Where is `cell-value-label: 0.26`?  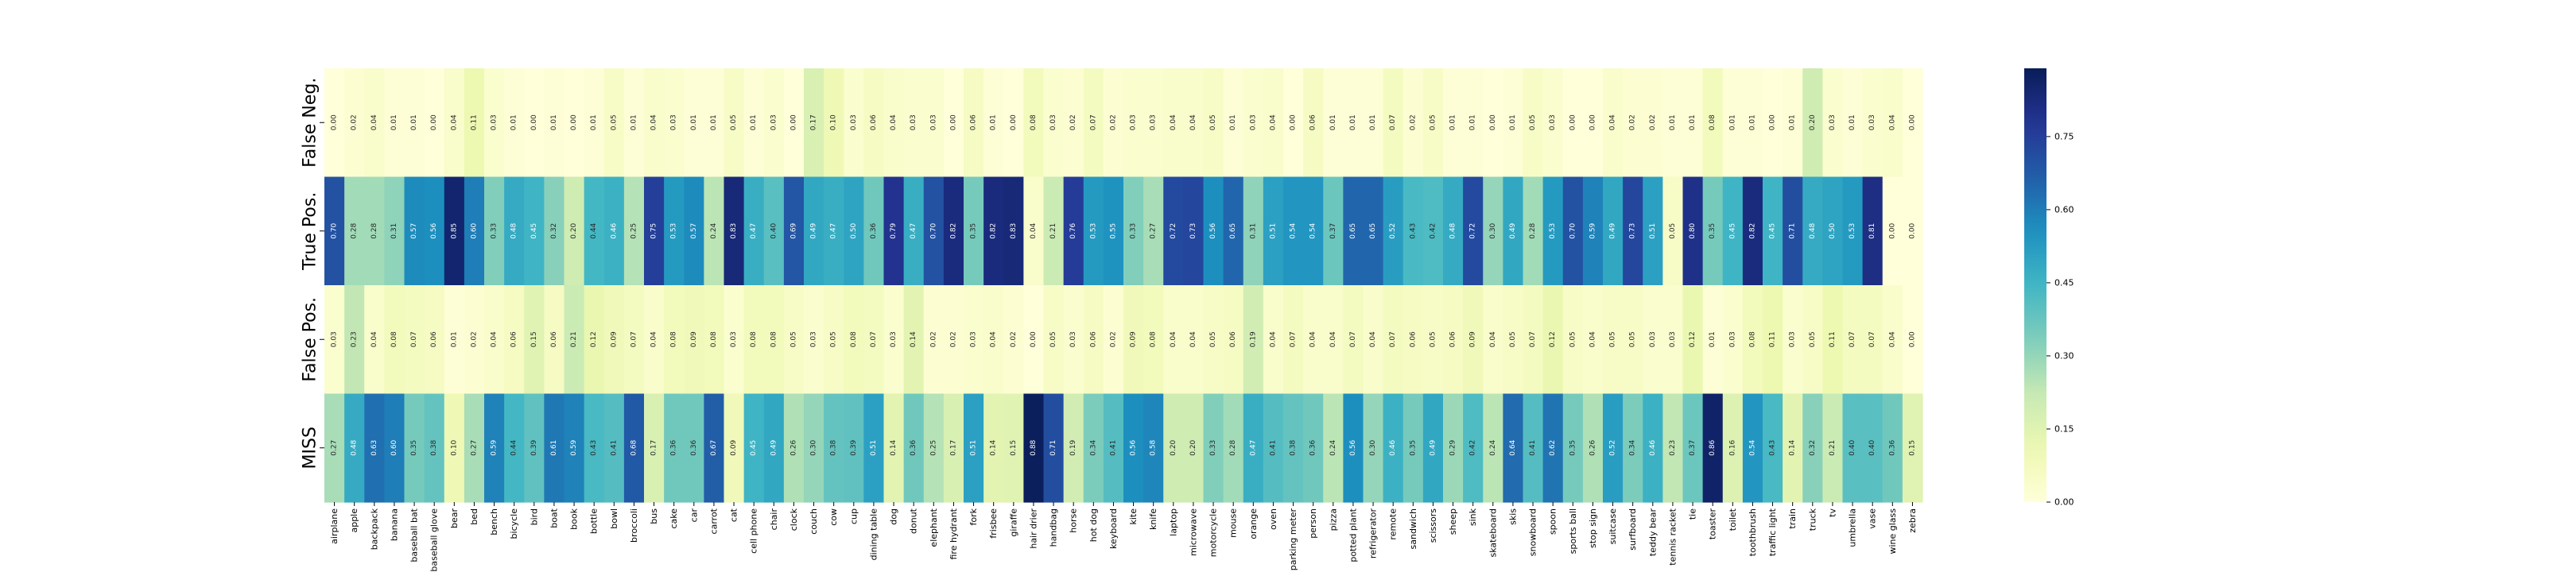
cell-value-label: 0.26 is located at coordinates (1592, 447).